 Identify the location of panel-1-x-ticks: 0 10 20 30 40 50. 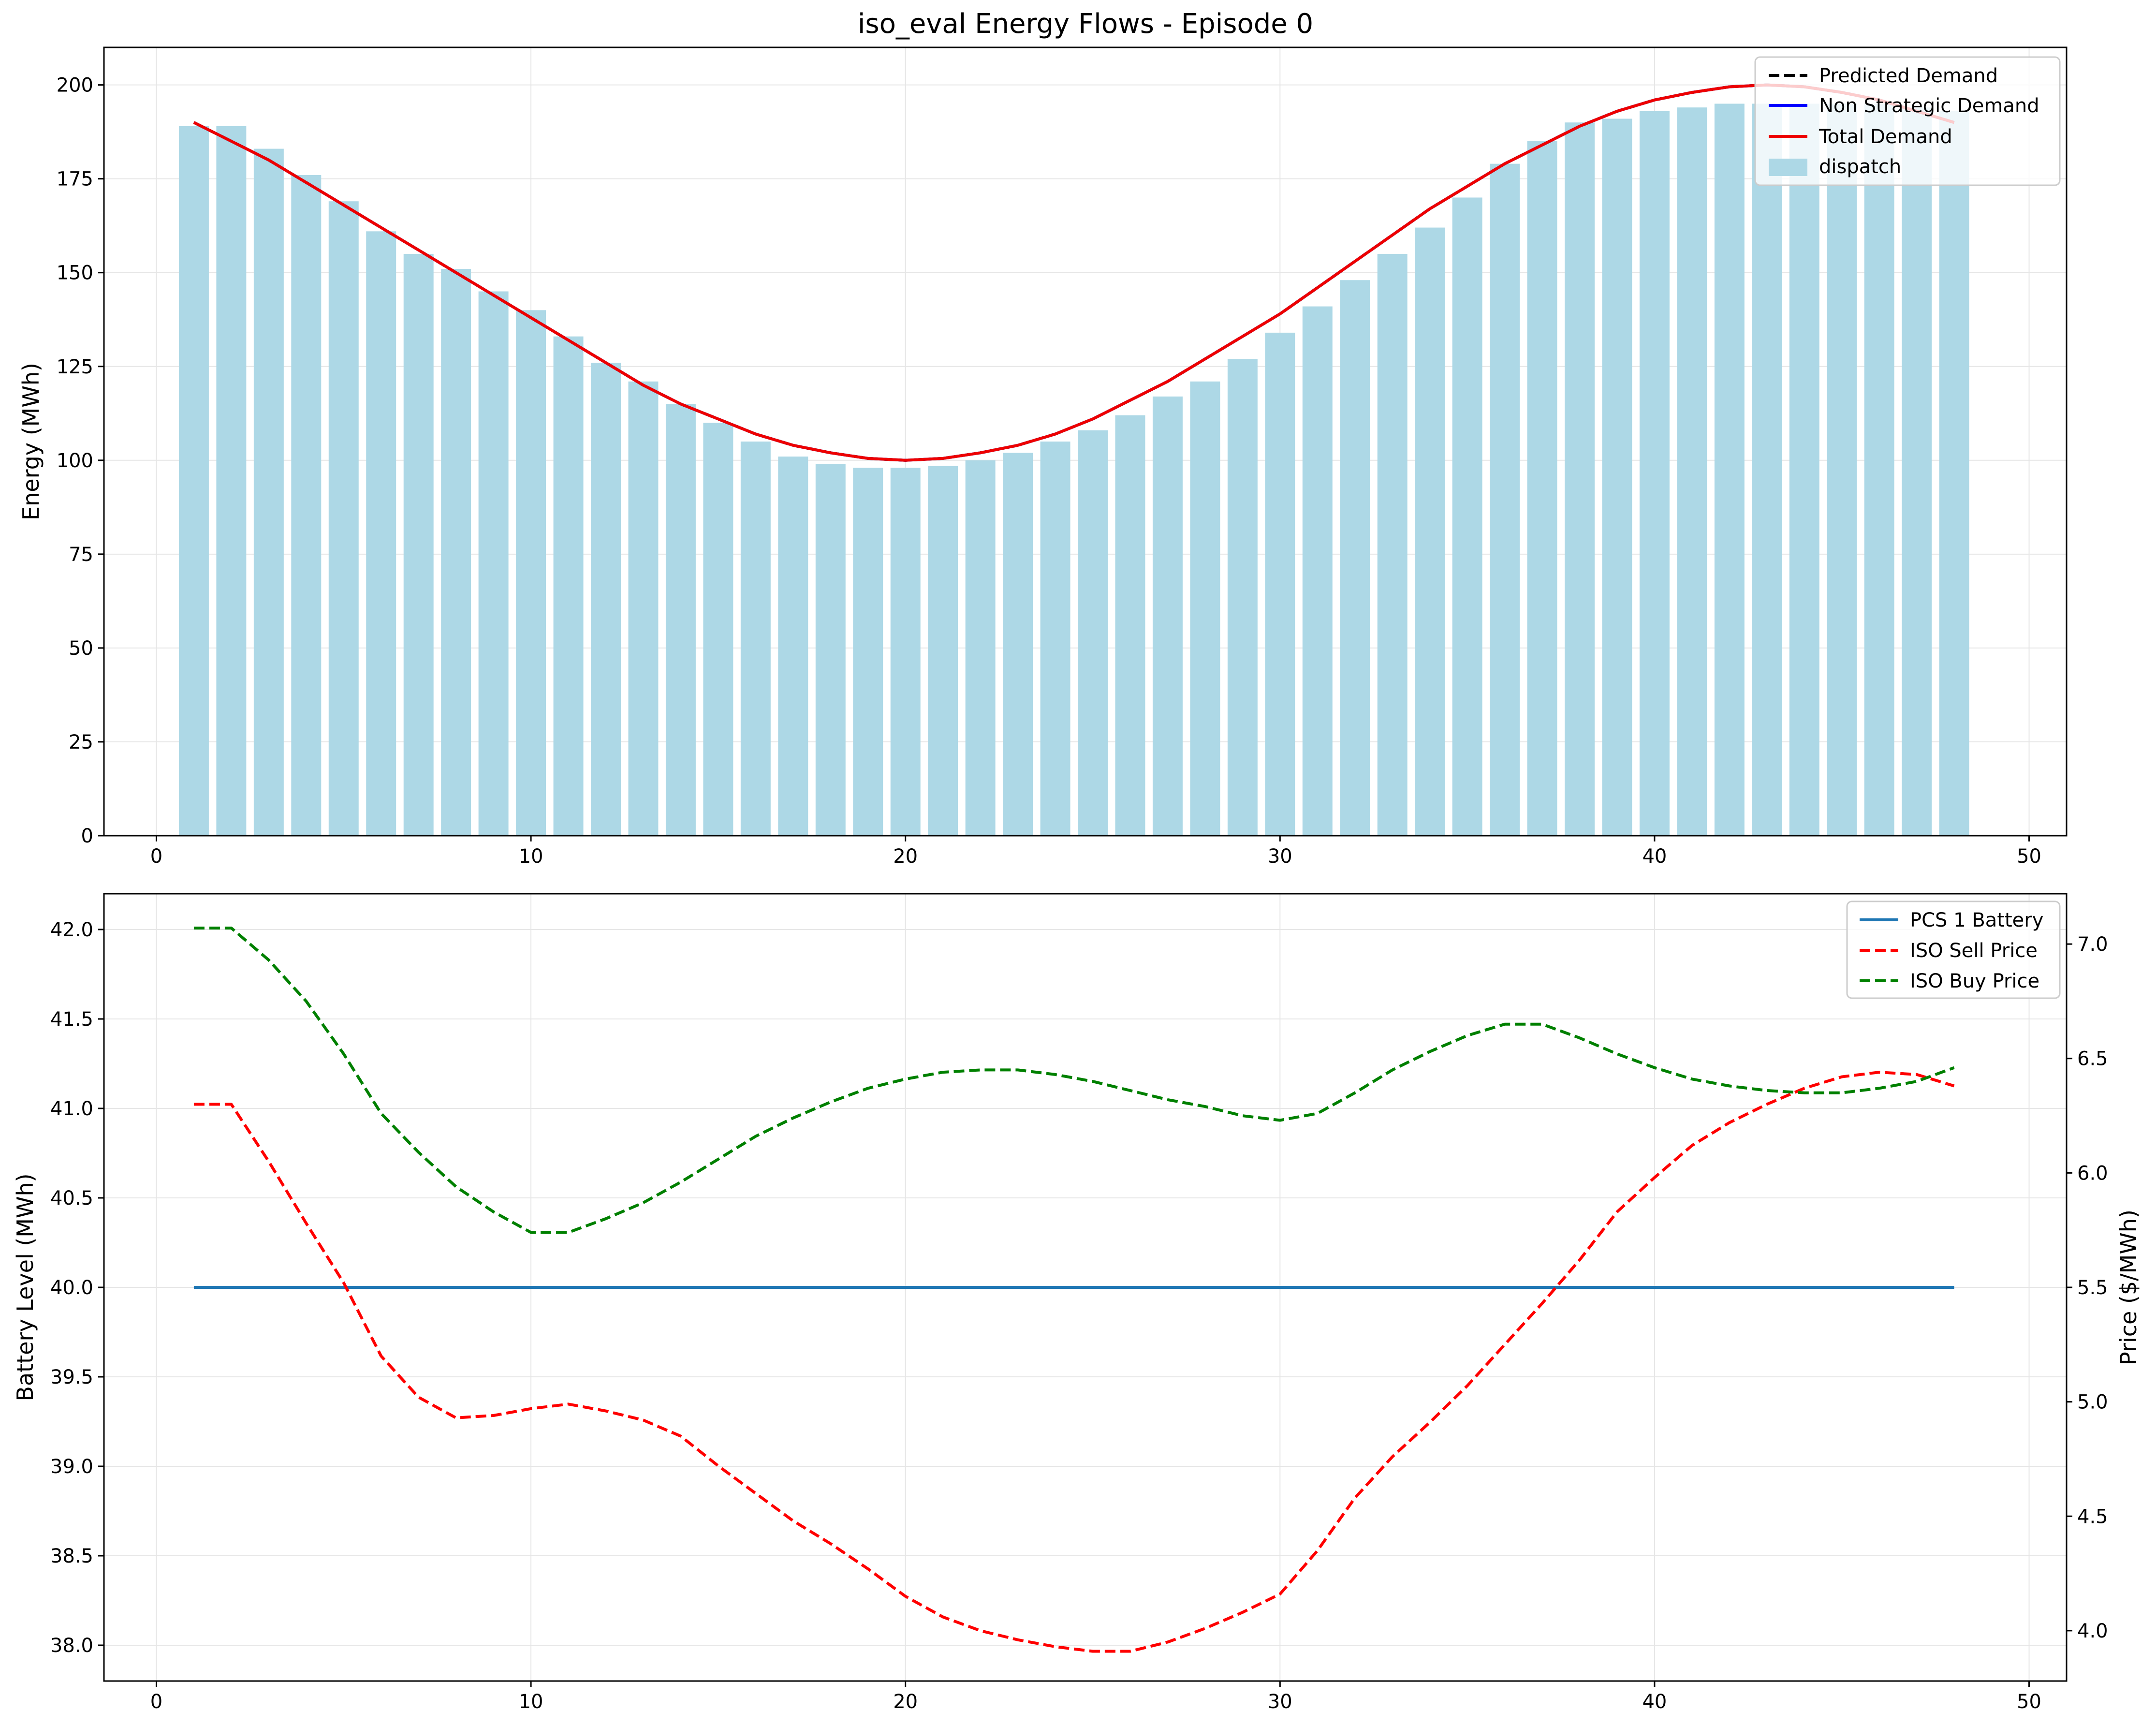
(1095, 852).